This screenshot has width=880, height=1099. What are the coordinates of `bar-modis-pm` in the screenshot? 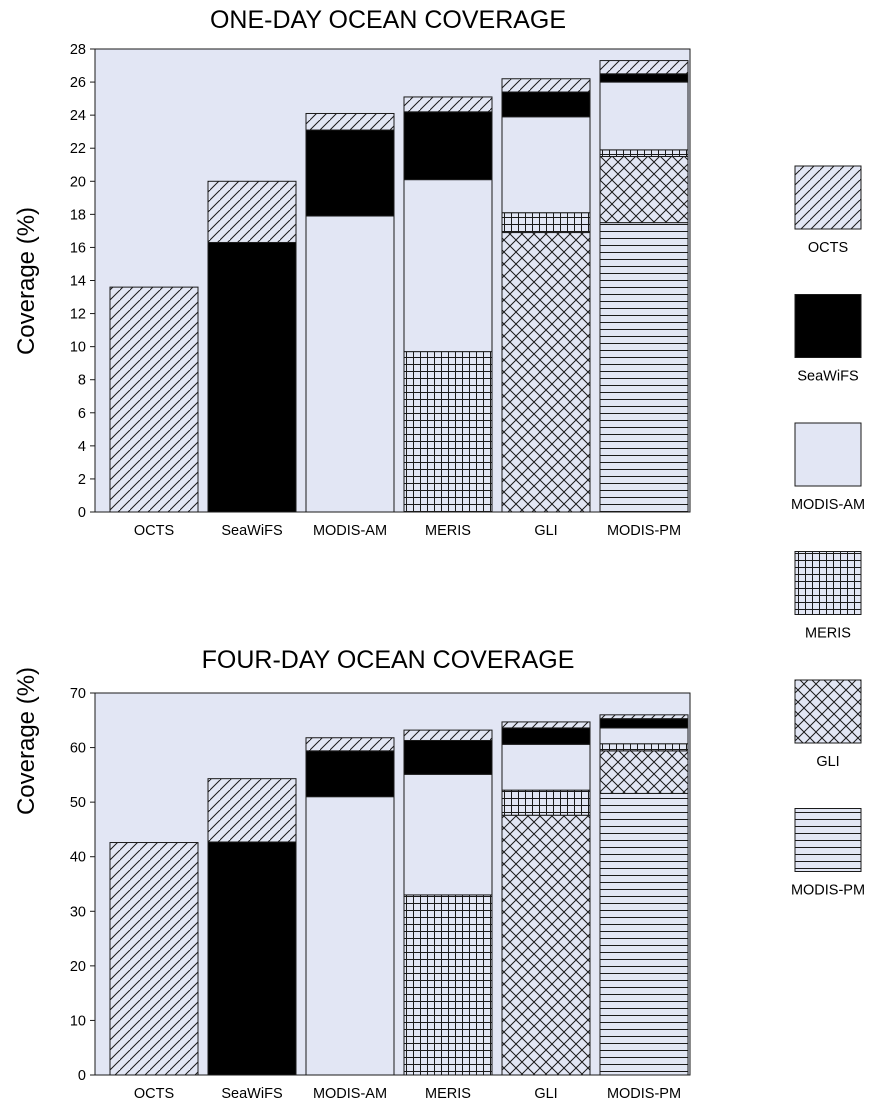 It's located at (644, 286).